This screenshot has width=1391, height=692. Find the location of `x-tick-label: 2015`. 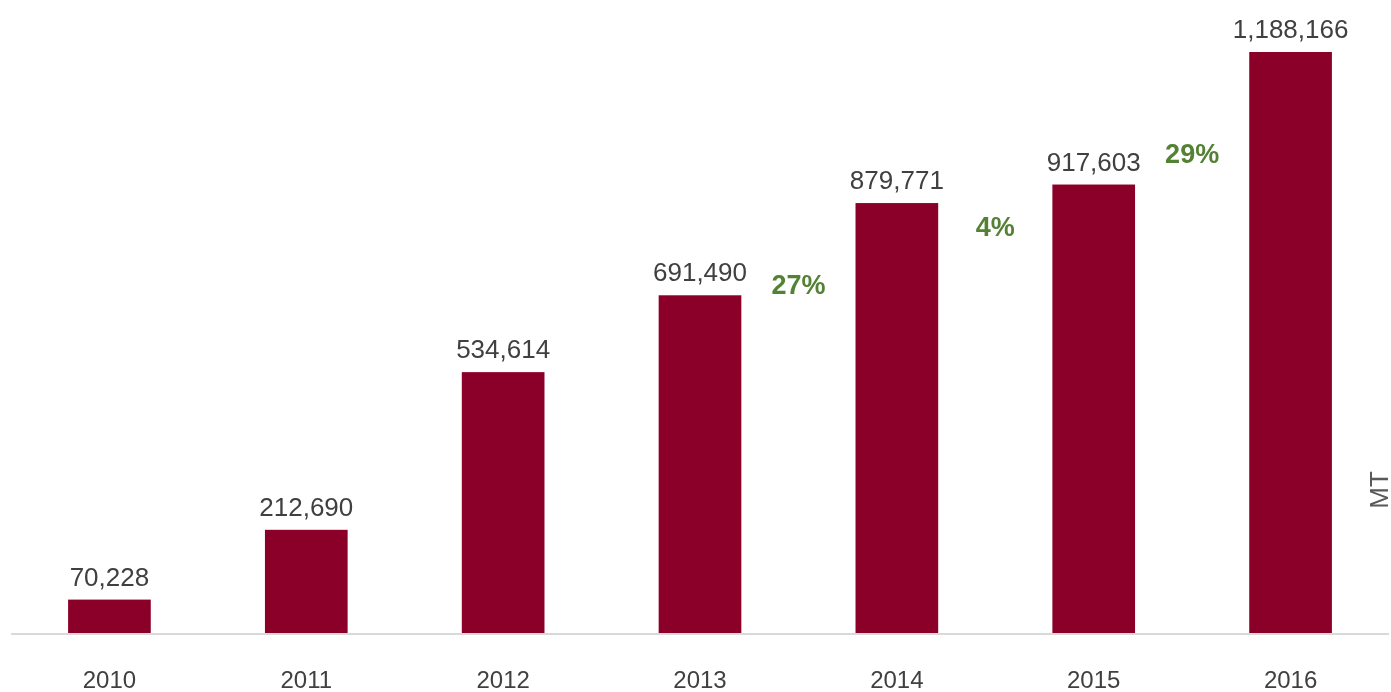

x-tick-label: 2015 is located at coordinates (1094, 679).